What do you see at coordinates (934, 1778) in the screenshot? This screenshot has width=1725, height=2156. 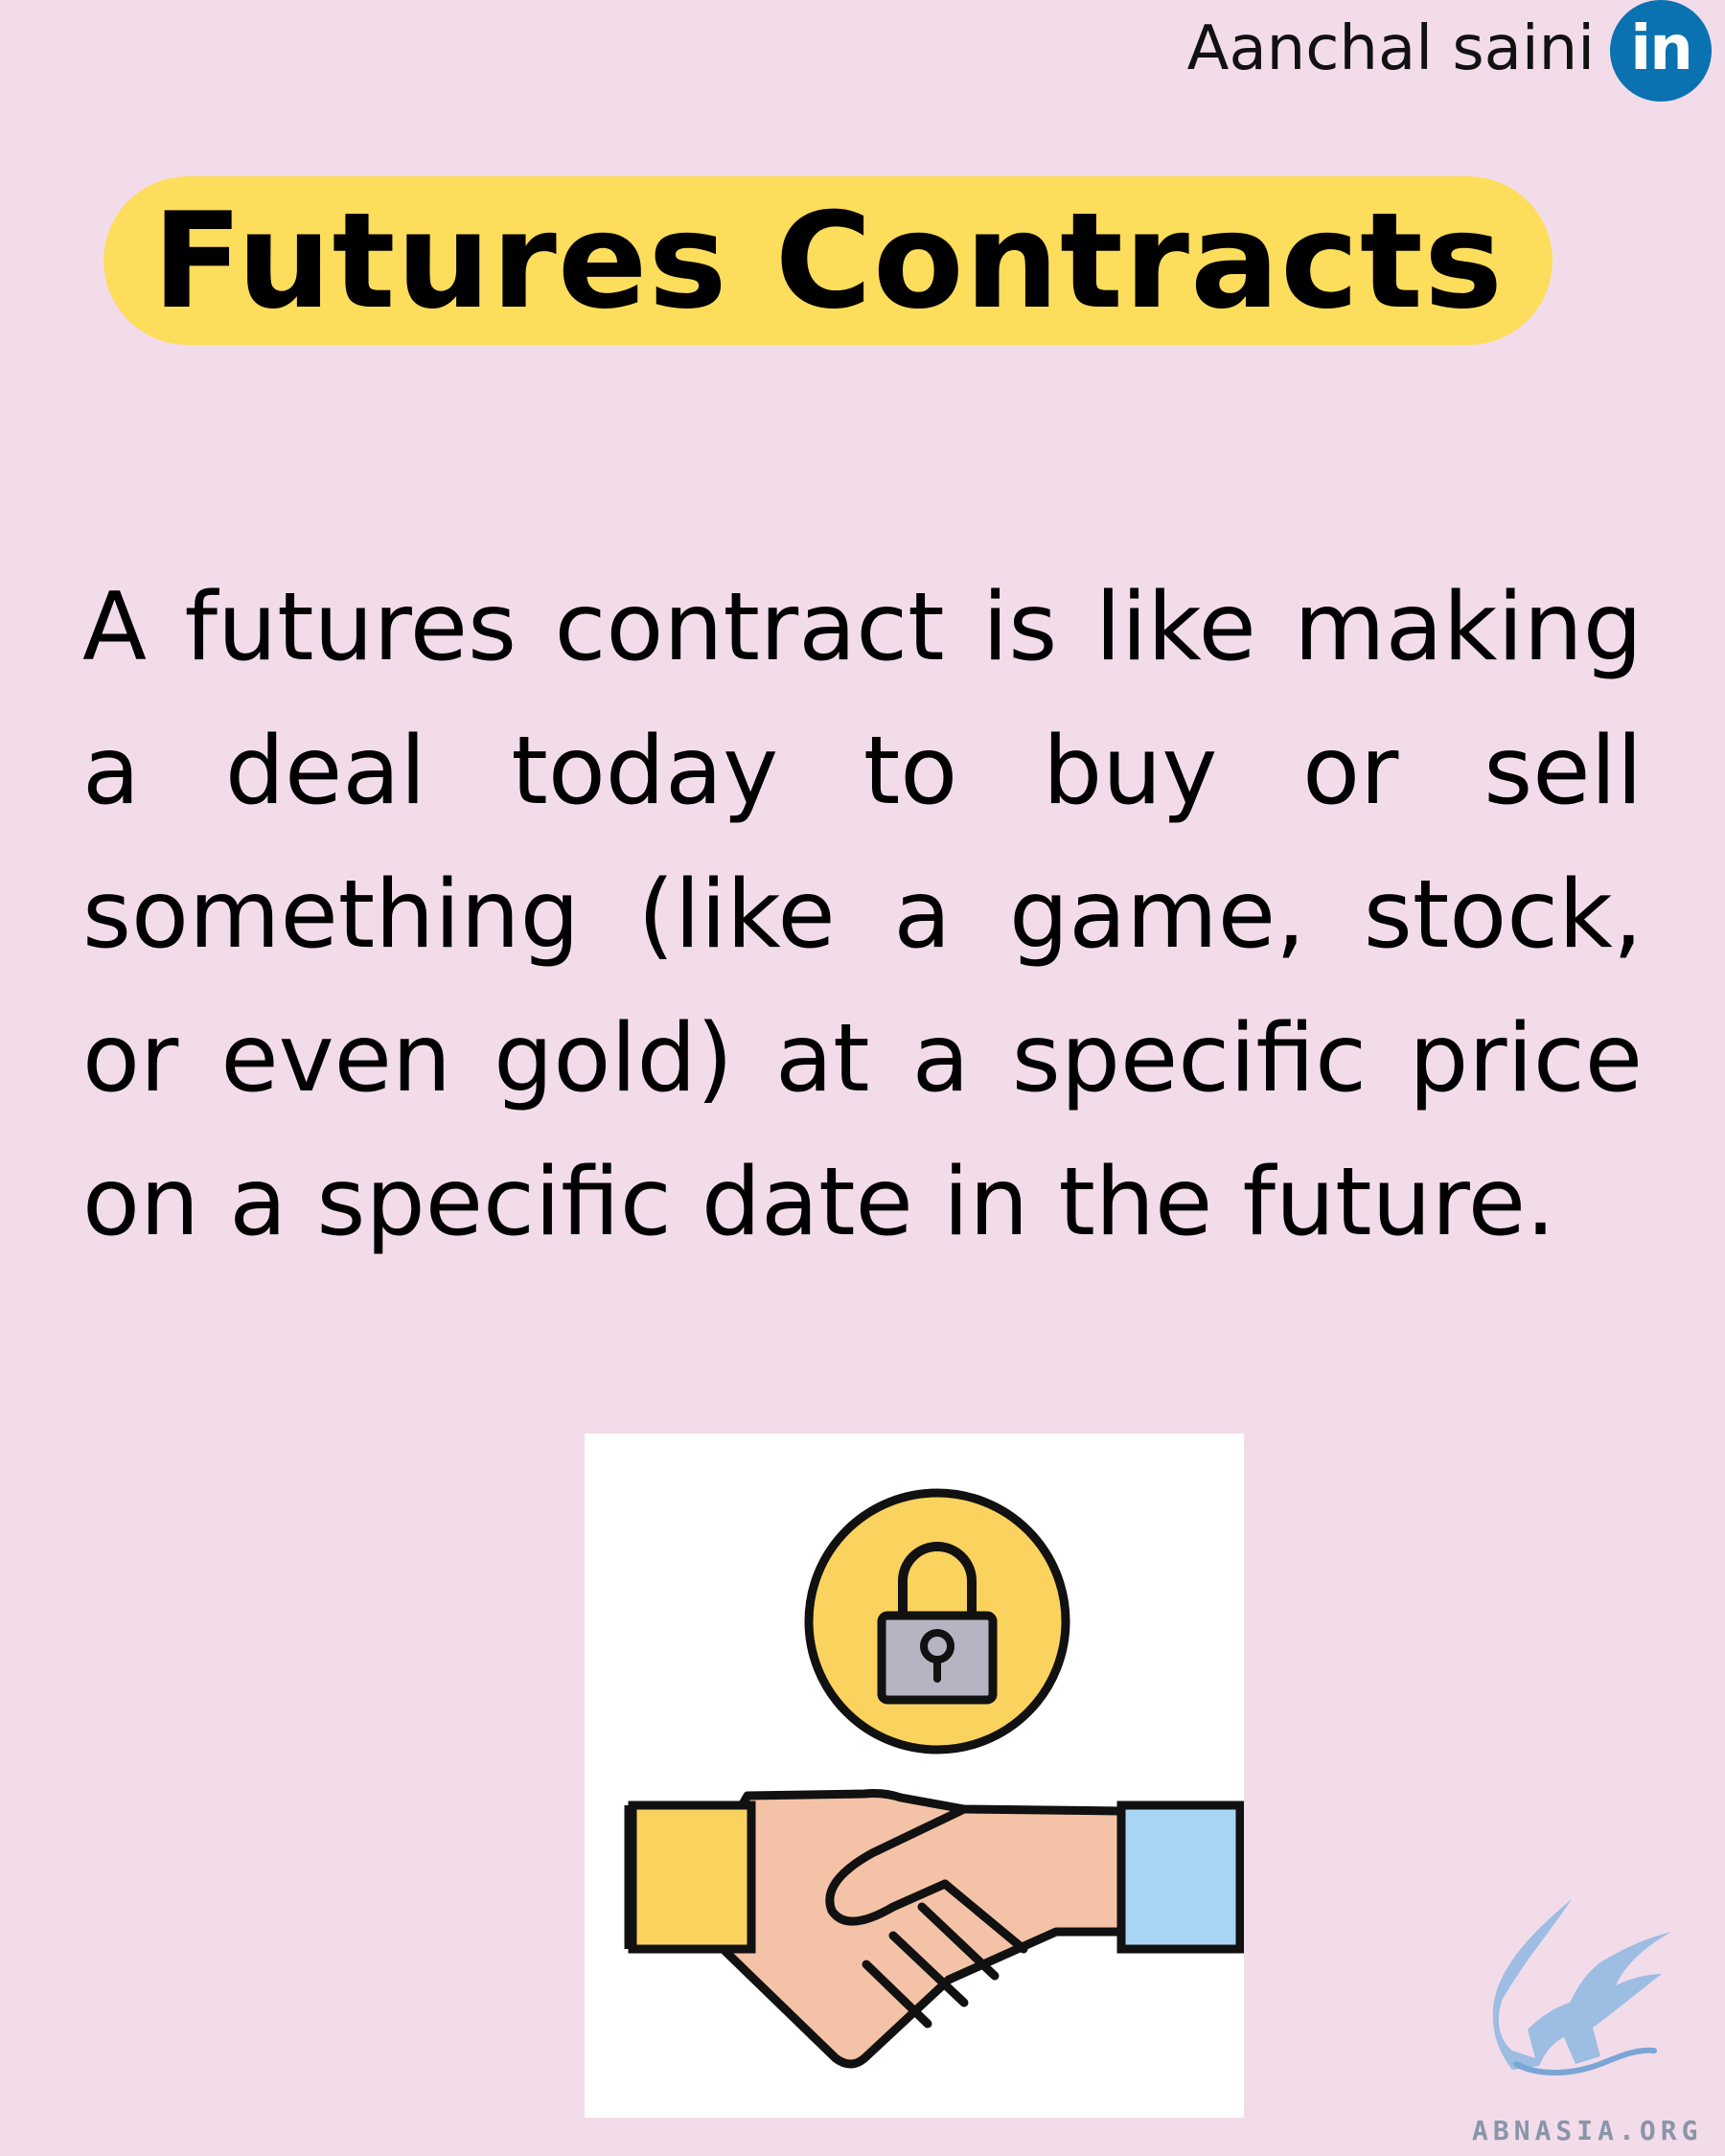 I see `illustration-graphic` at bounding box center [934, 1778].